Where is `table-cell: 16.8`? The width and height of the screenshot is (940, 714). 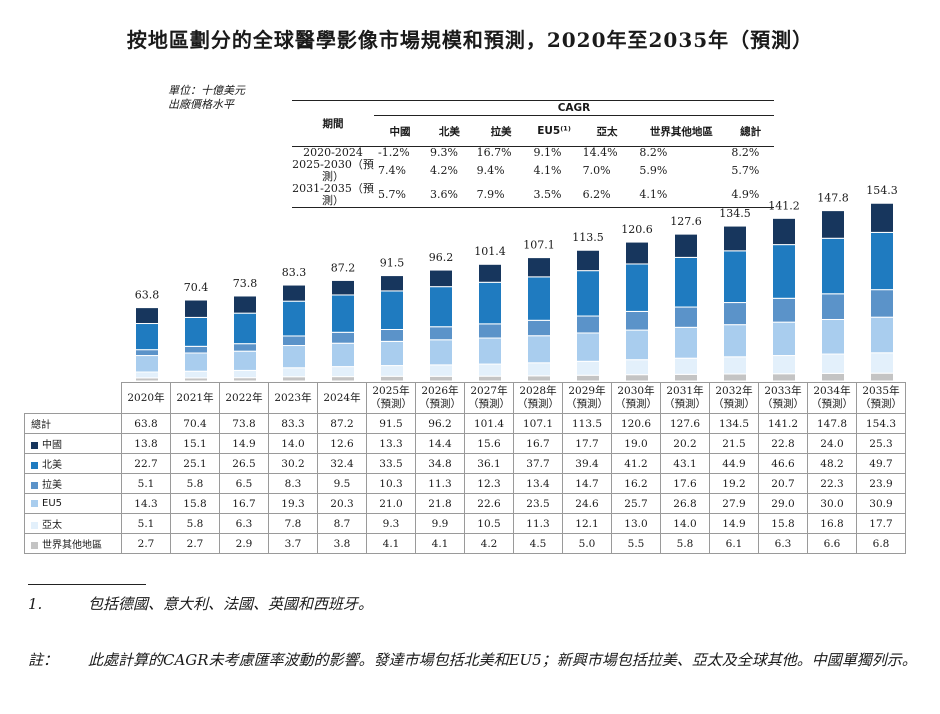
table-cell: 16.8 is located at coordinates (832, 523).